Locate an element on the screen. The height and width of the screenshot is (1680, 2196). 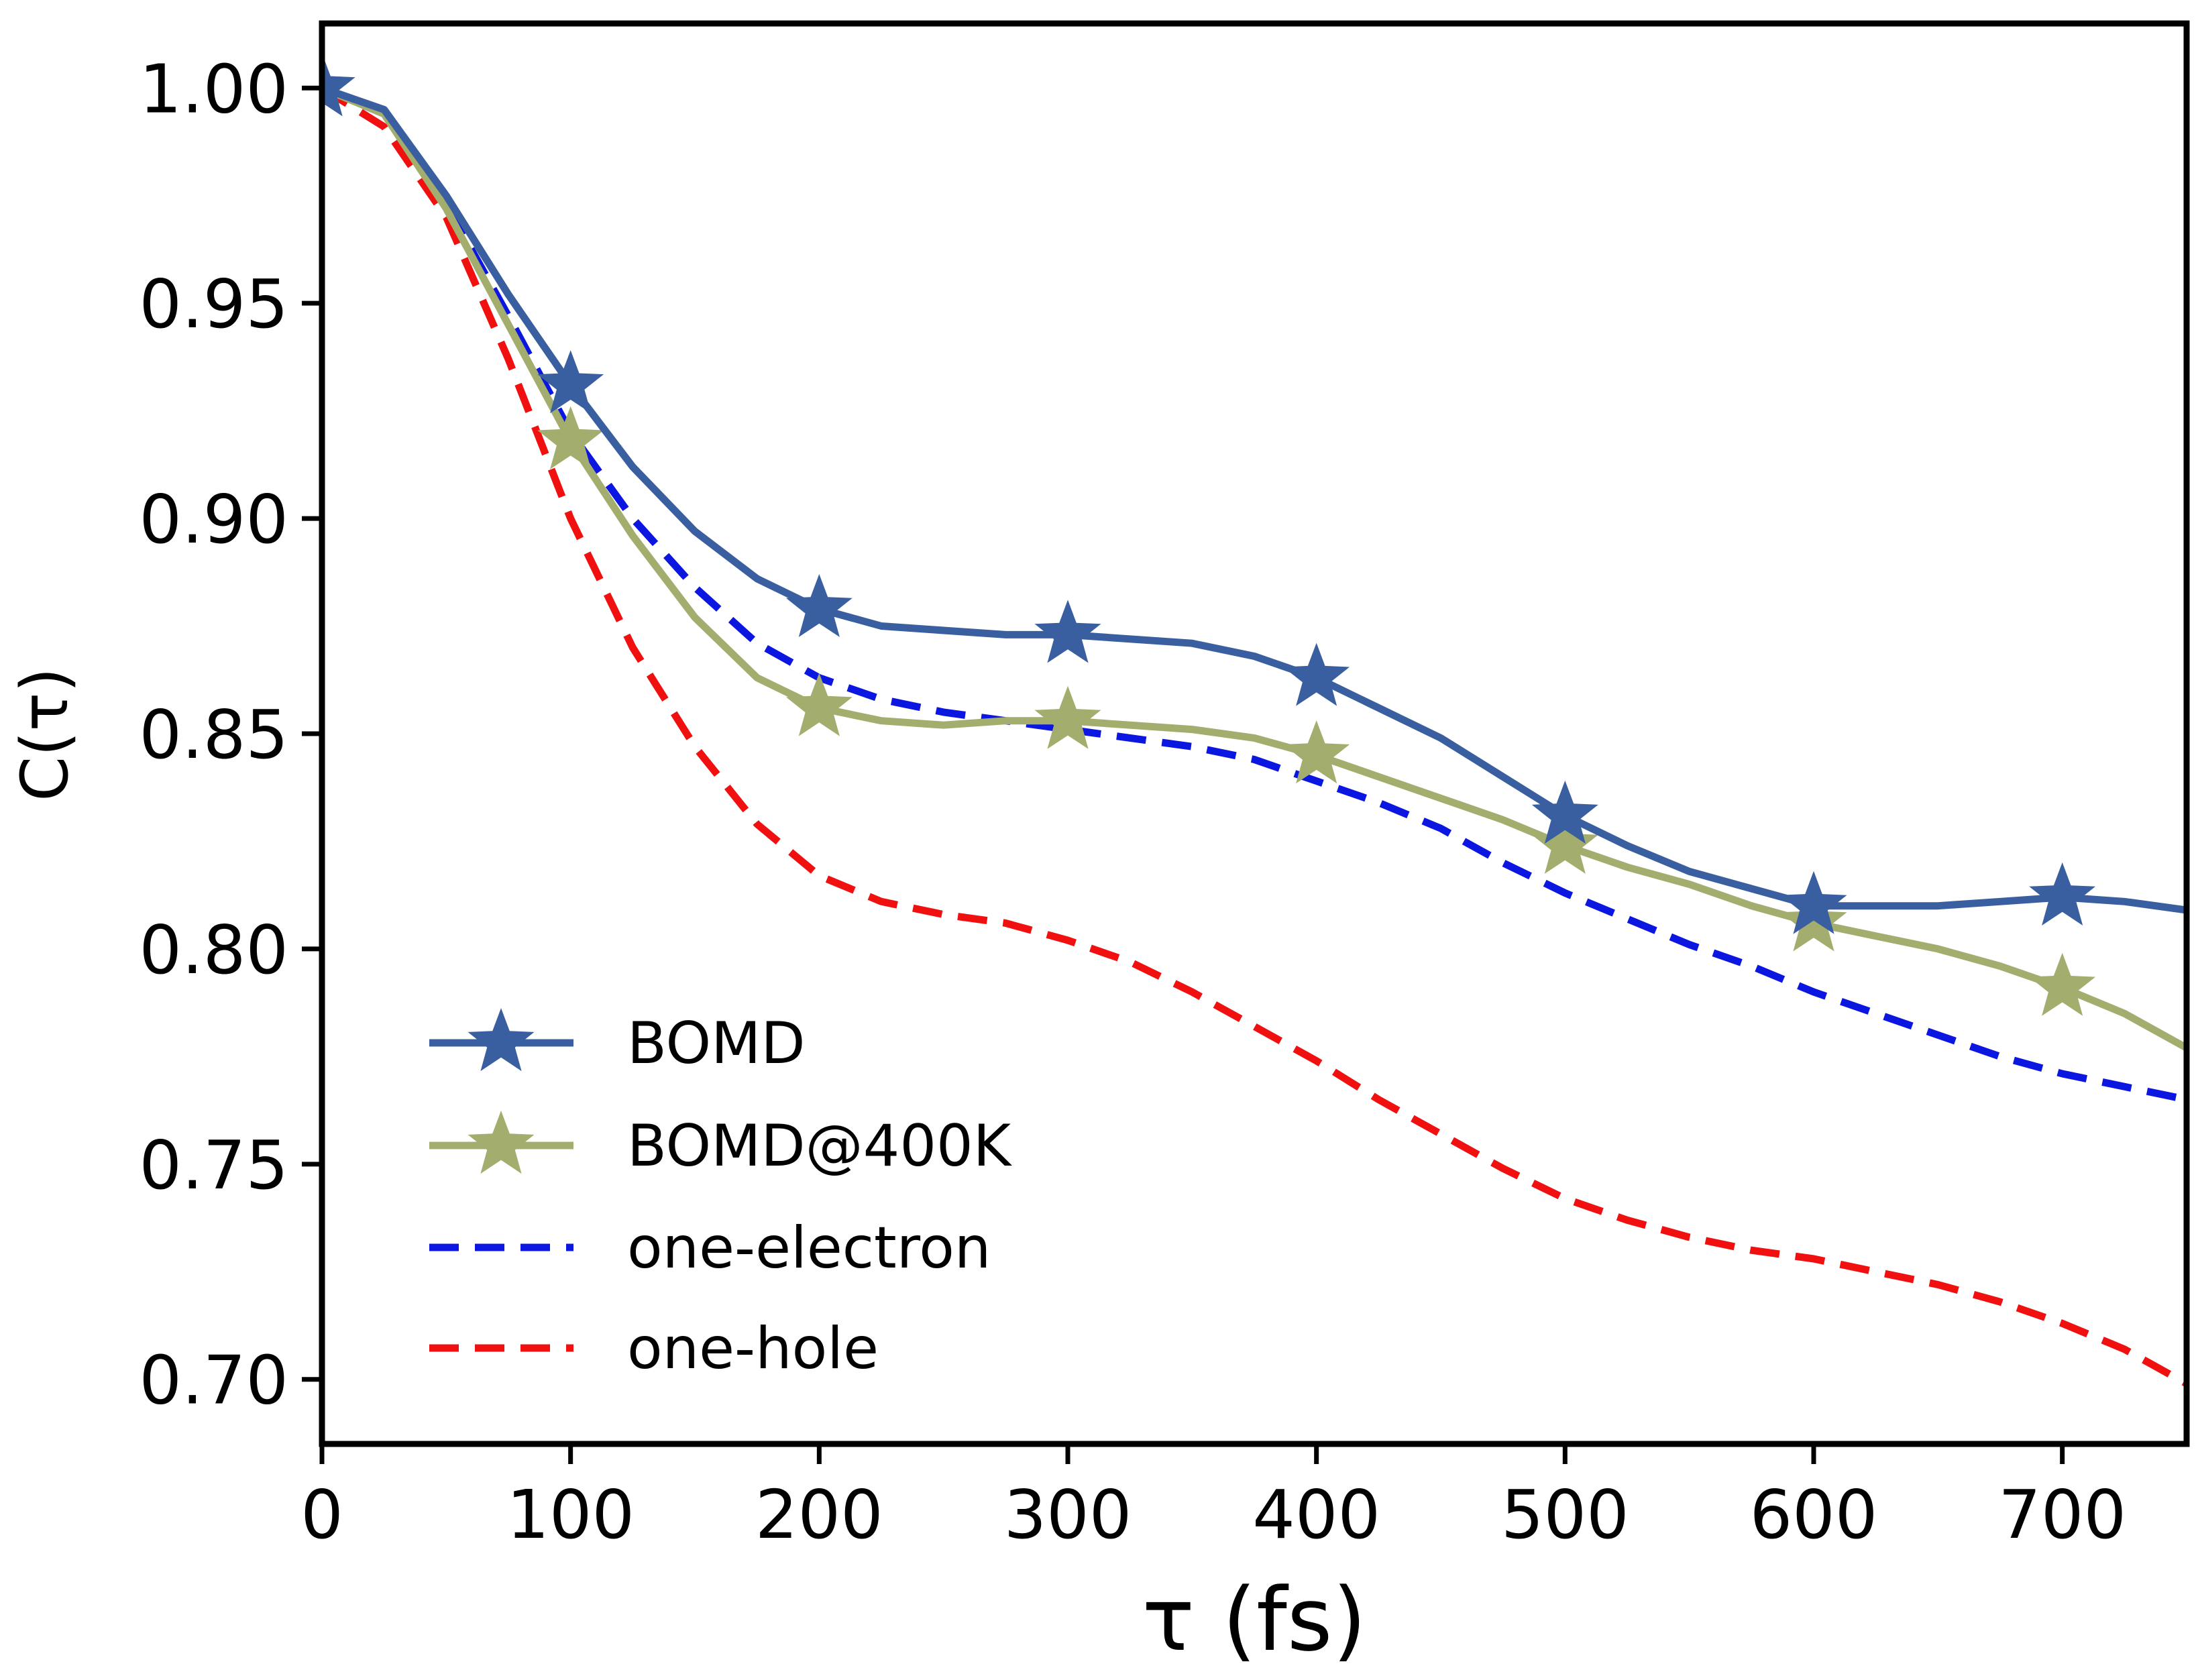
legend-marker-bomd-400k is located at coordinates (501, 1142).